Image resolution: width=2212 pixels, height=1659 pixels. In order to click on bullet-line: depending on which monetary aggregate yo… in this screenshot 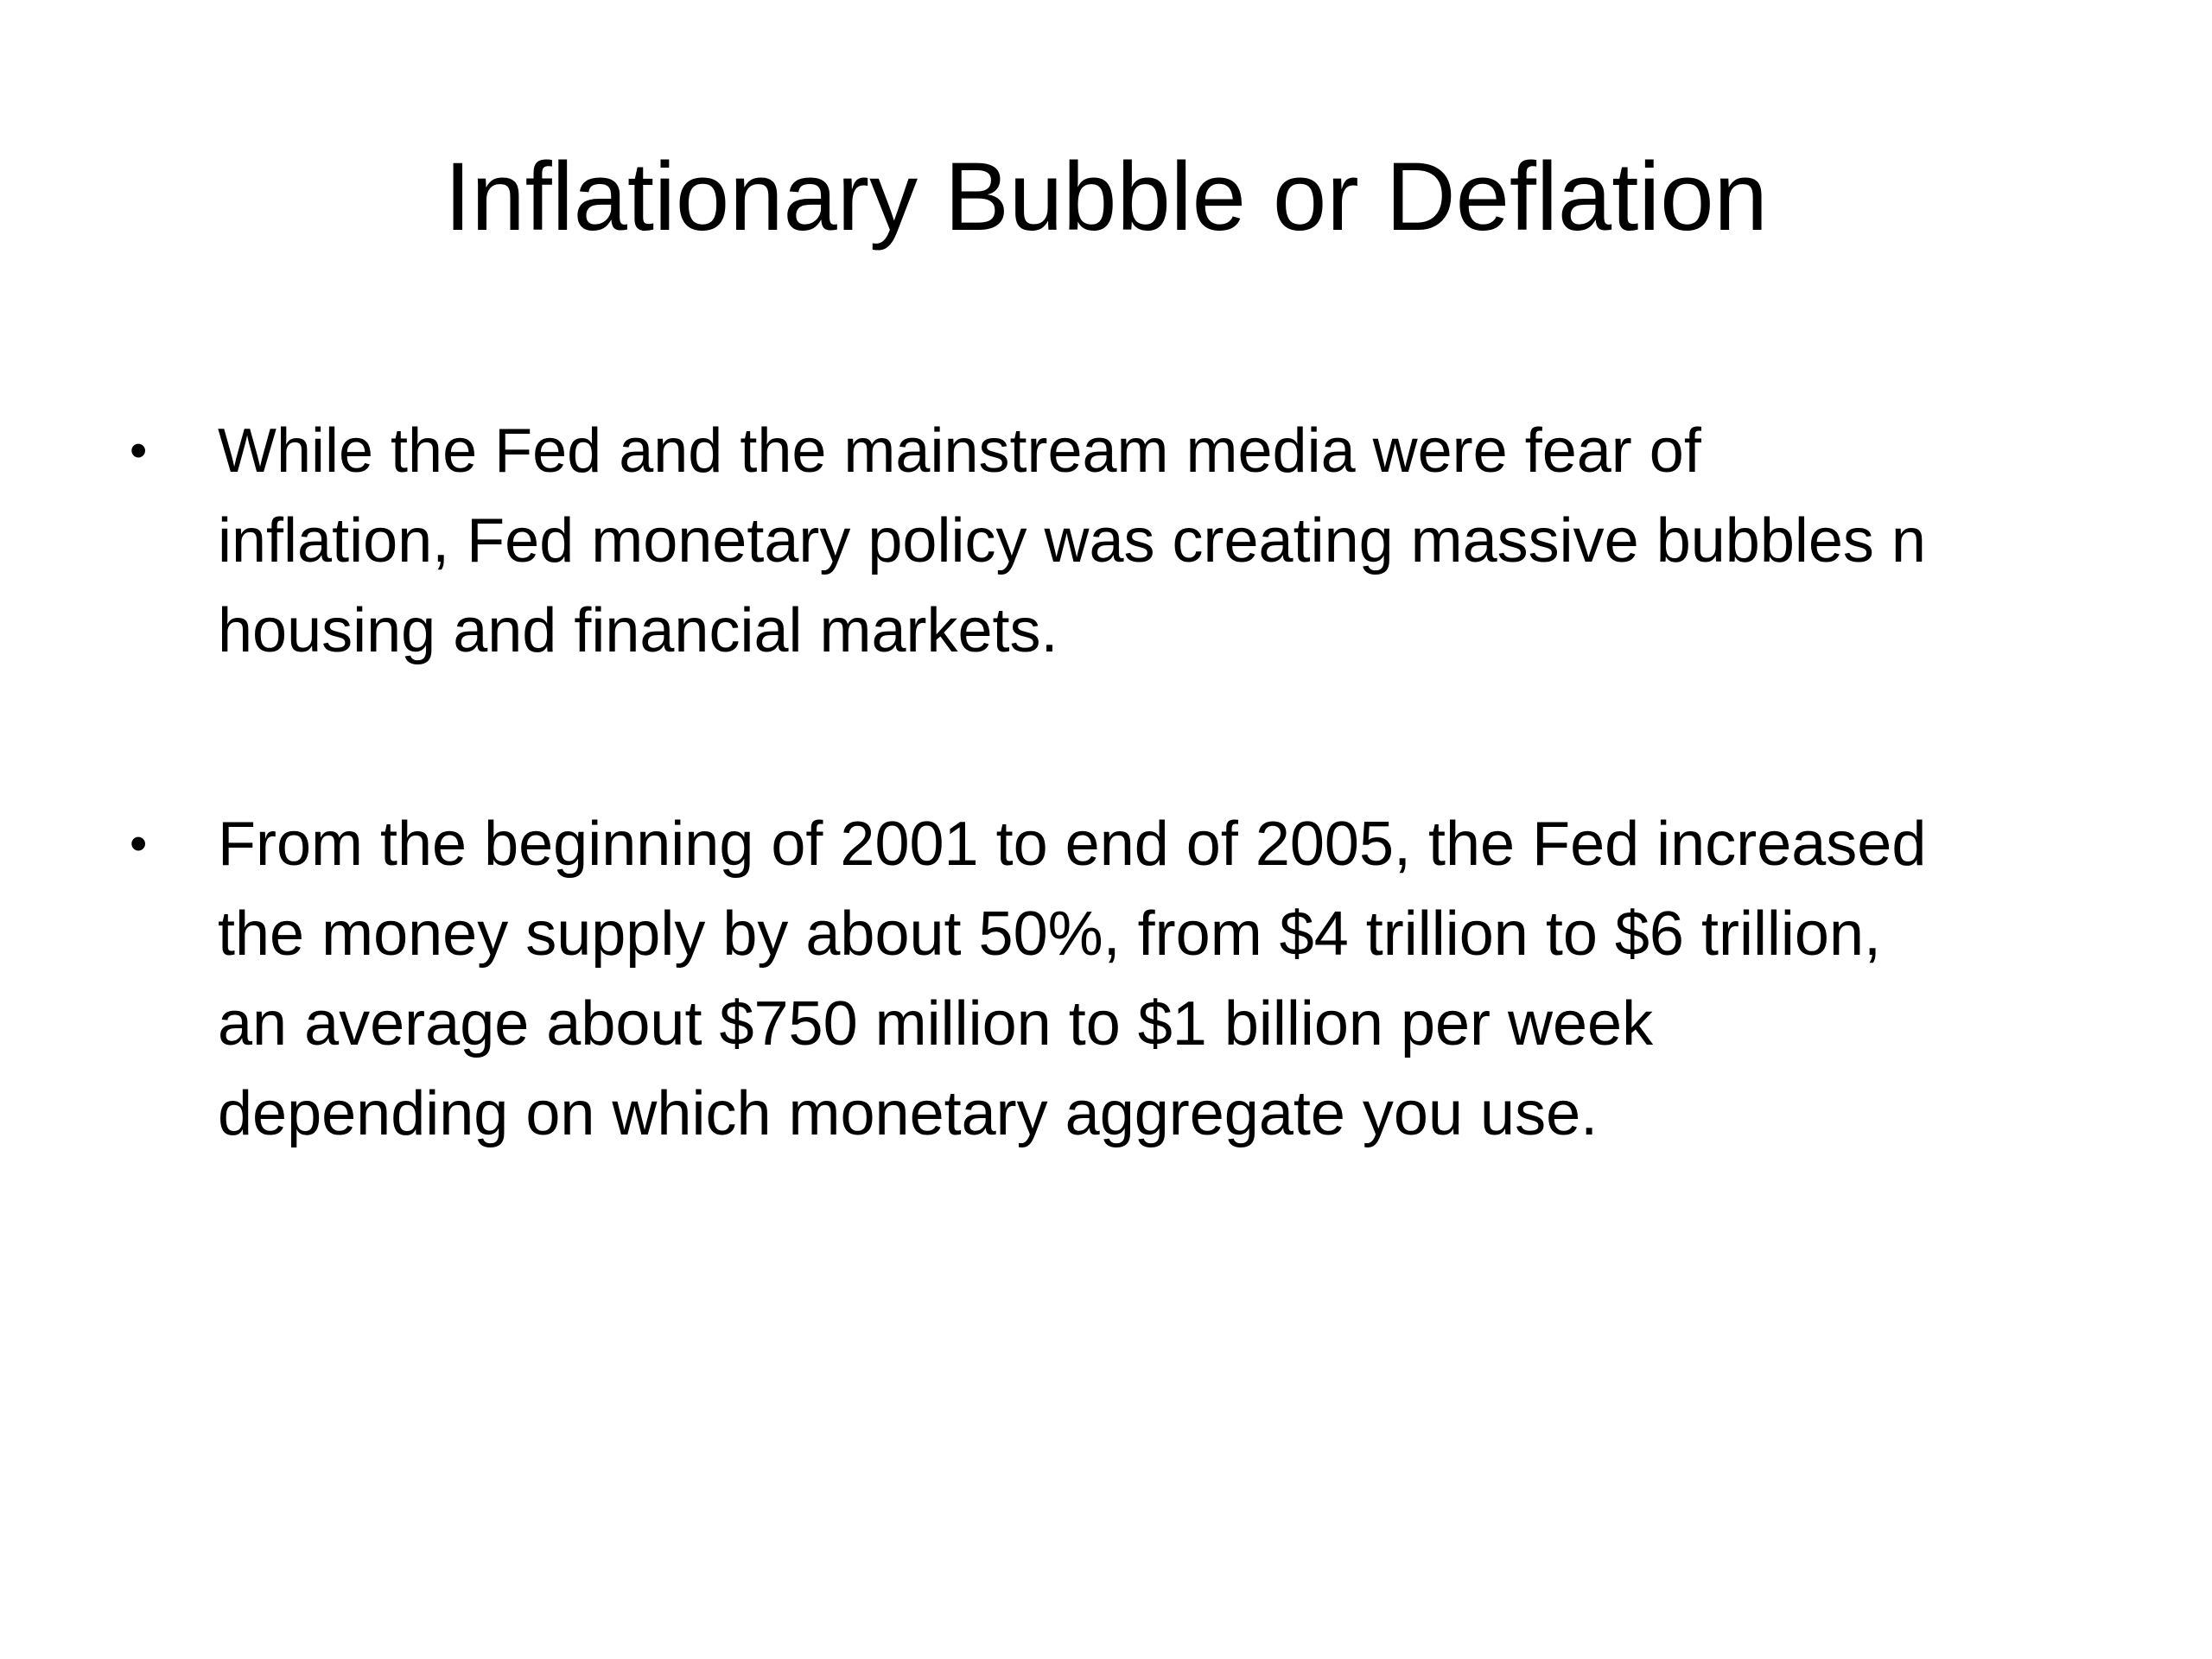, I will do `click(909, 1113)`.